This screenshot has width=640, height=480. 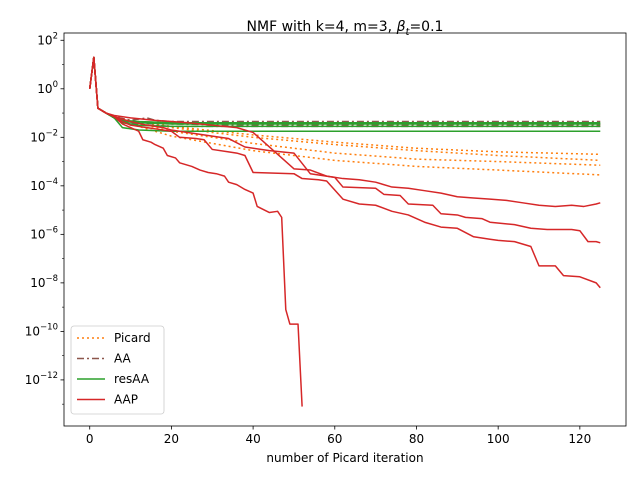 What do you see at coordinates (345, 28) in the screenshot?
I see `chart-title: NMF with k=4, m=3, βt=0.1` at bounding box center [345, 28].